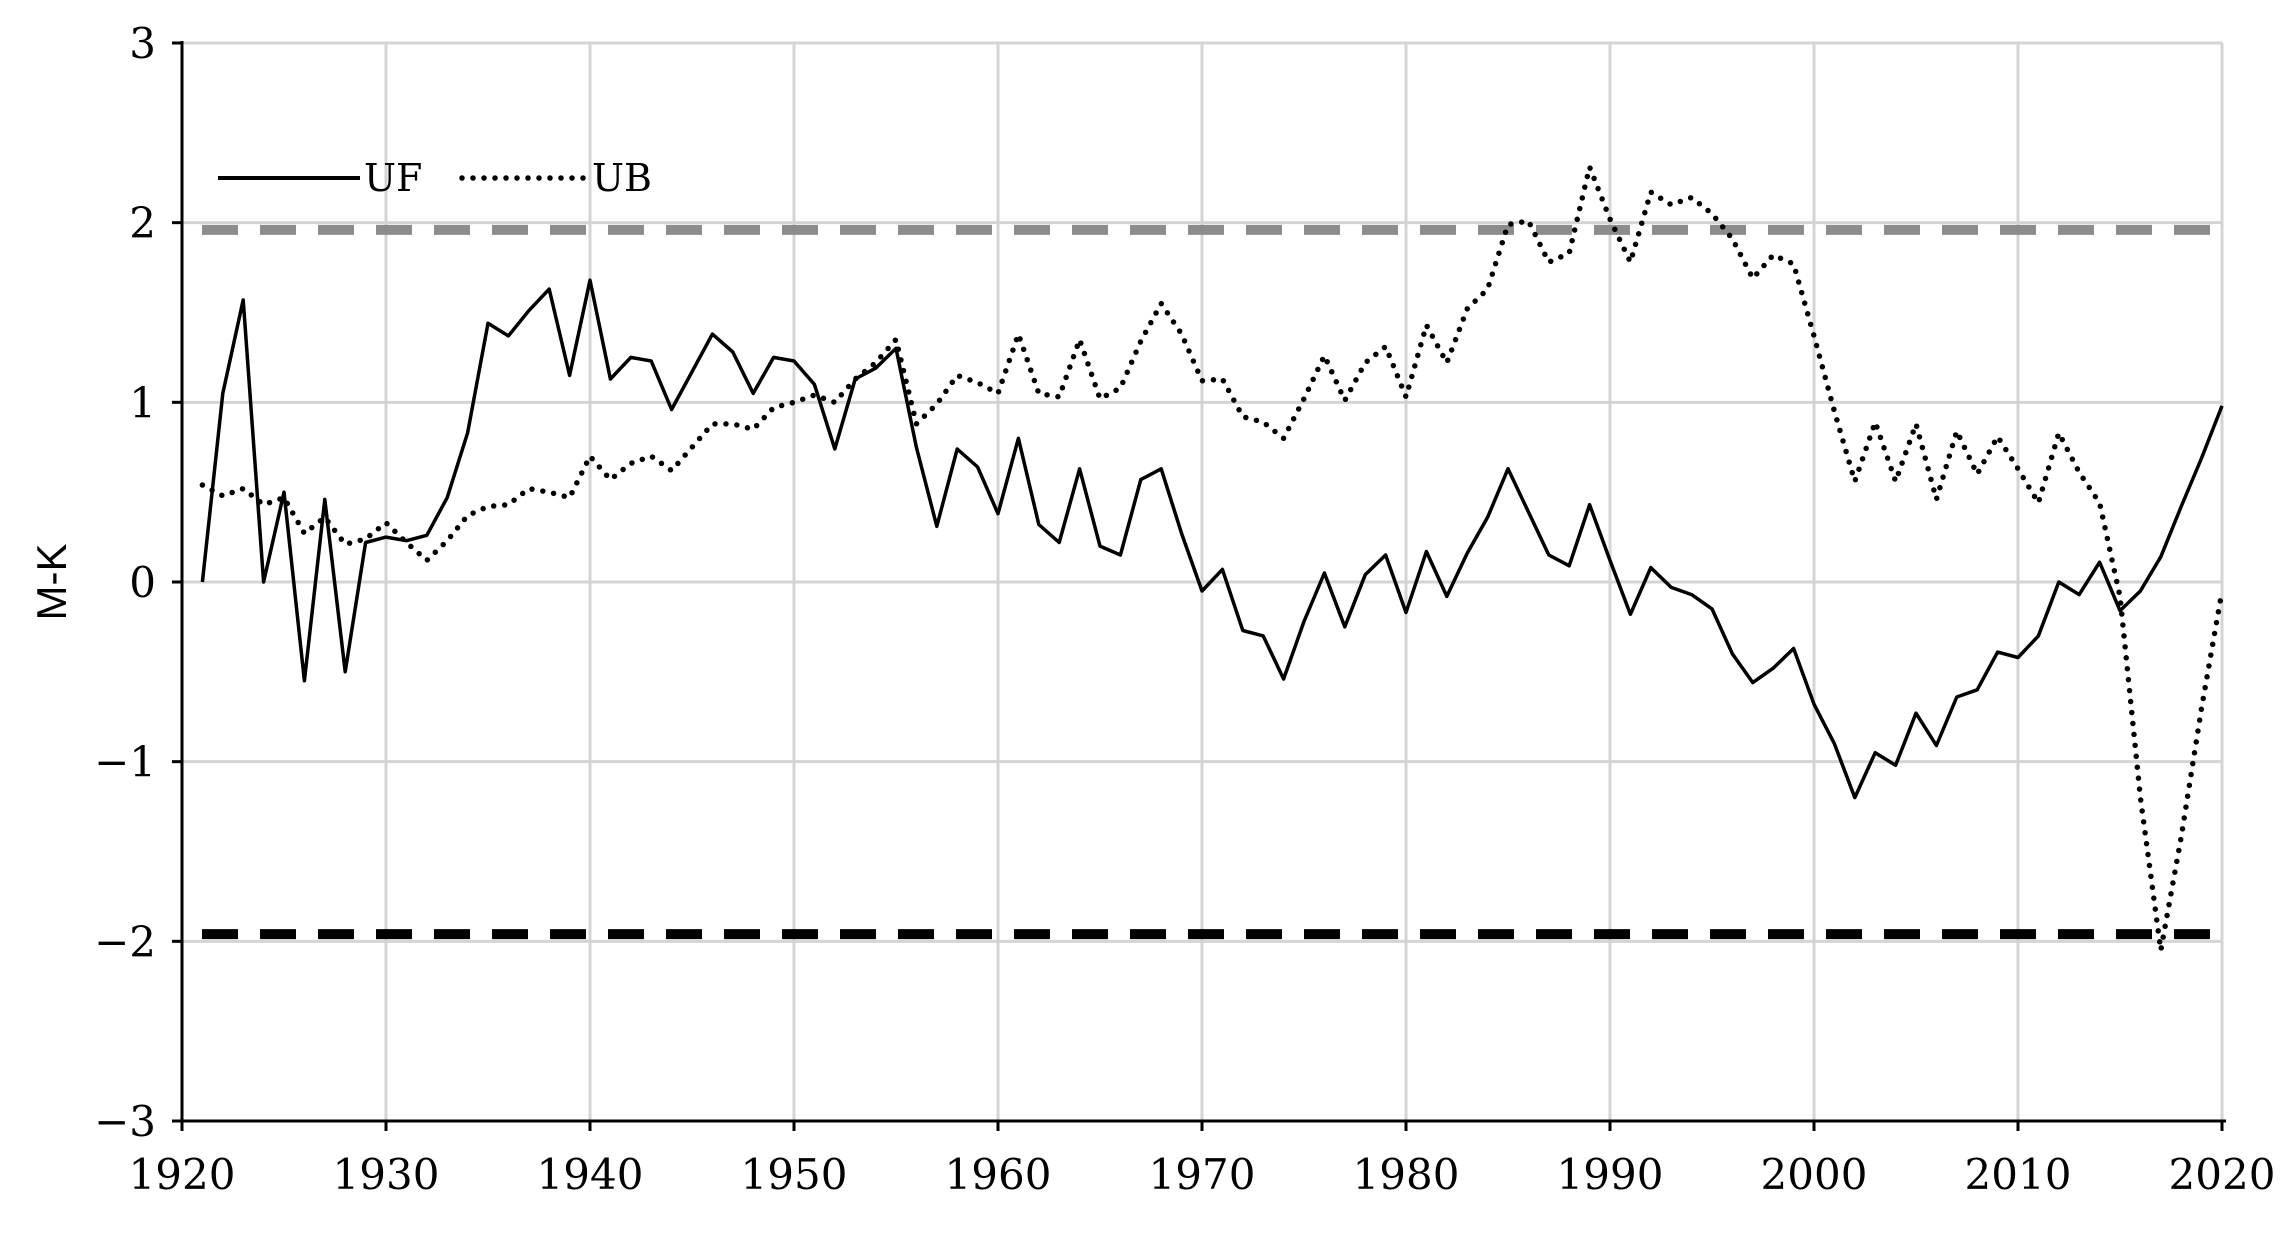 The height and width of the screenshot is (1237, 2284). I want to click on x-tick-label: 1950, so click(794, 1174).